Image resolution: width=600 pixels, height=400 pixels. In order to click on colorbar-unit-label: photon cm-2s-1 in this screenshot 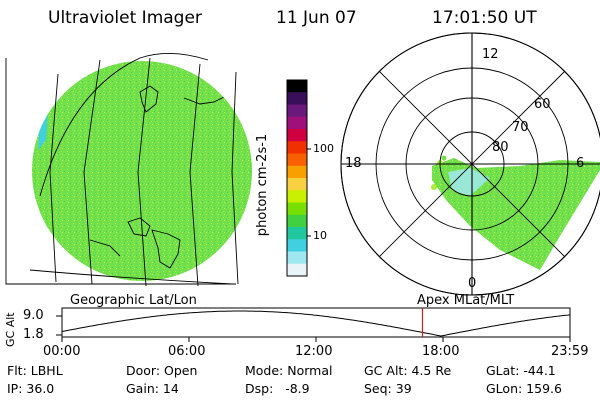, I will do `click(262, 185)`.